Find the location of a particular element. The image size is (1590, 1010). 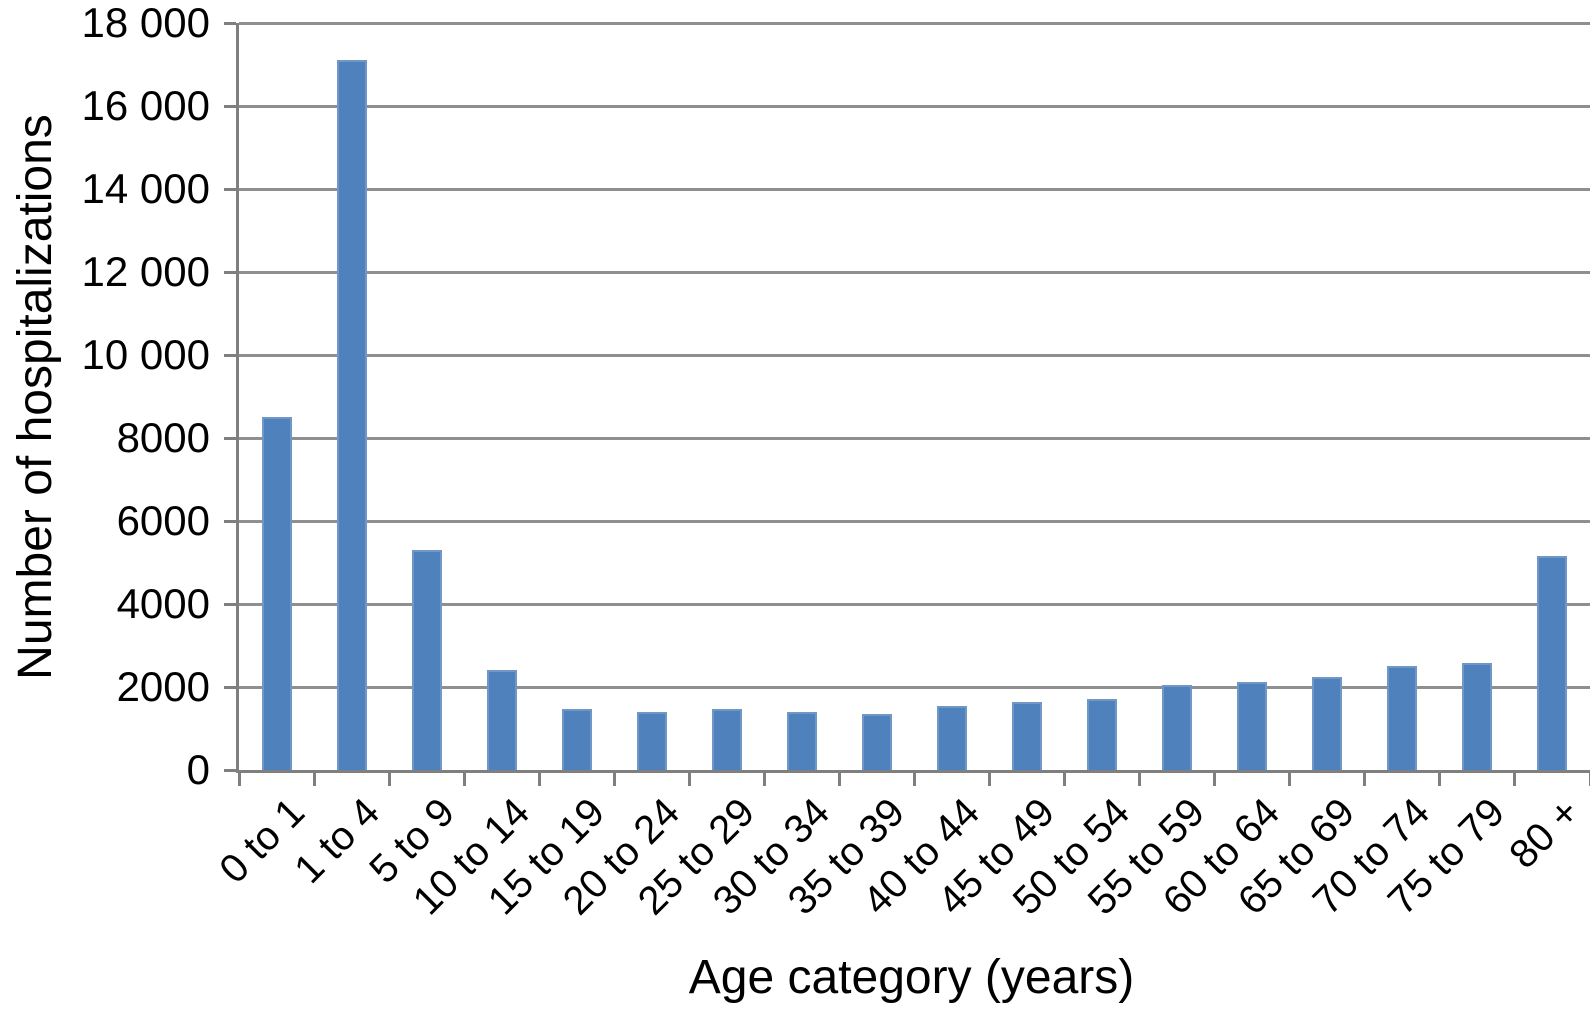

y-tick-label: 2000 is located at coordinates (163, 686).